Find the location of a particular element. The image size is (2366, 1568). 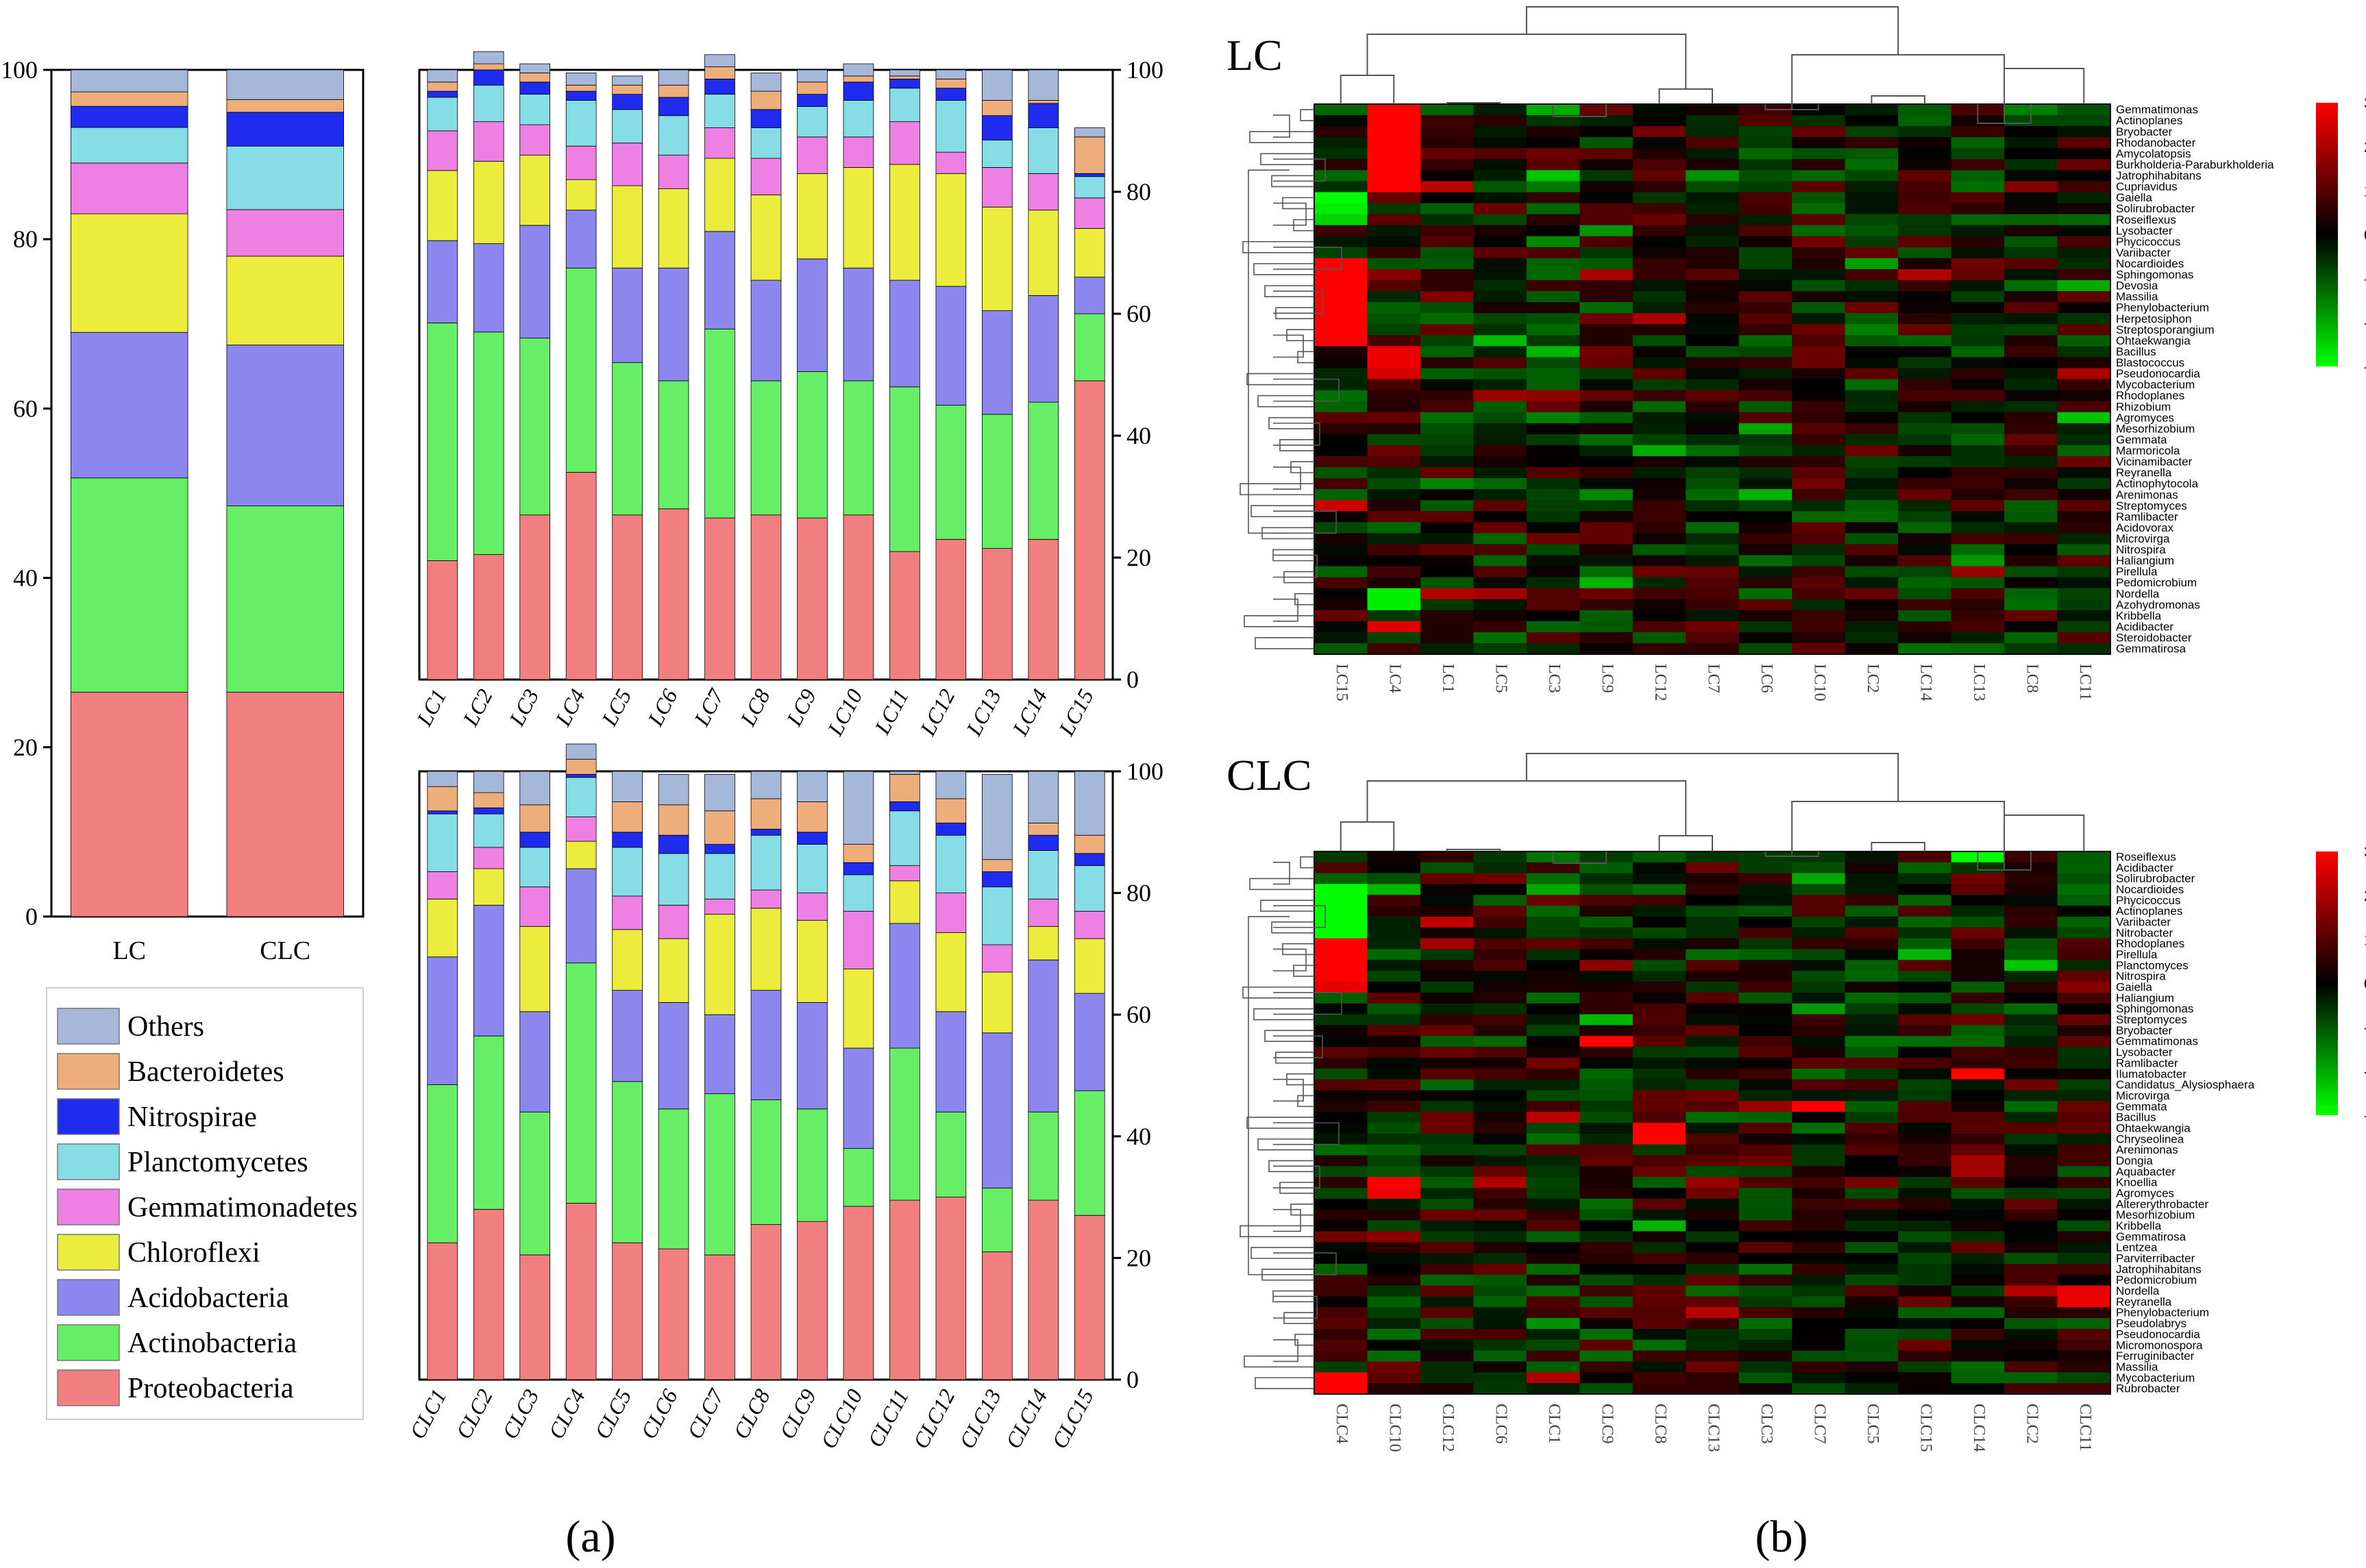

heatmap-cell-lentzea-clc13 is located at coordinates (1713, 1248).